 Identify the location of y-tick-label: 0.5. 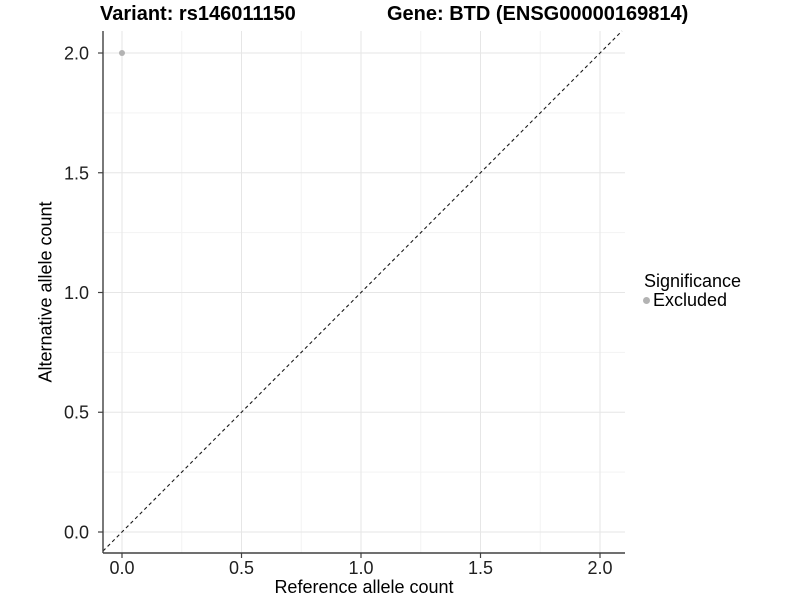
(76, 413).